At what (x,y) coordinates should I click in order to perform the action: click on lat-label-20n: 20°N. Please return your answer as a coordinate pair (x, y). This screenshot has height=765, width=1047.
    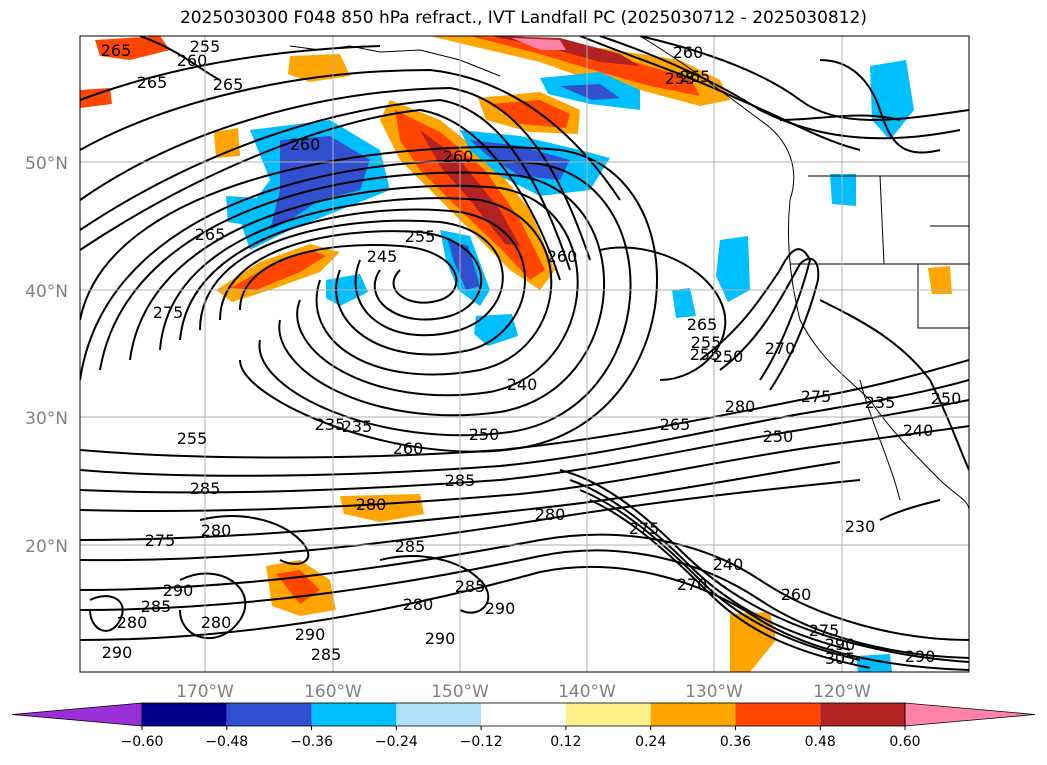
    Looking at the image, I should click on (46, 547).